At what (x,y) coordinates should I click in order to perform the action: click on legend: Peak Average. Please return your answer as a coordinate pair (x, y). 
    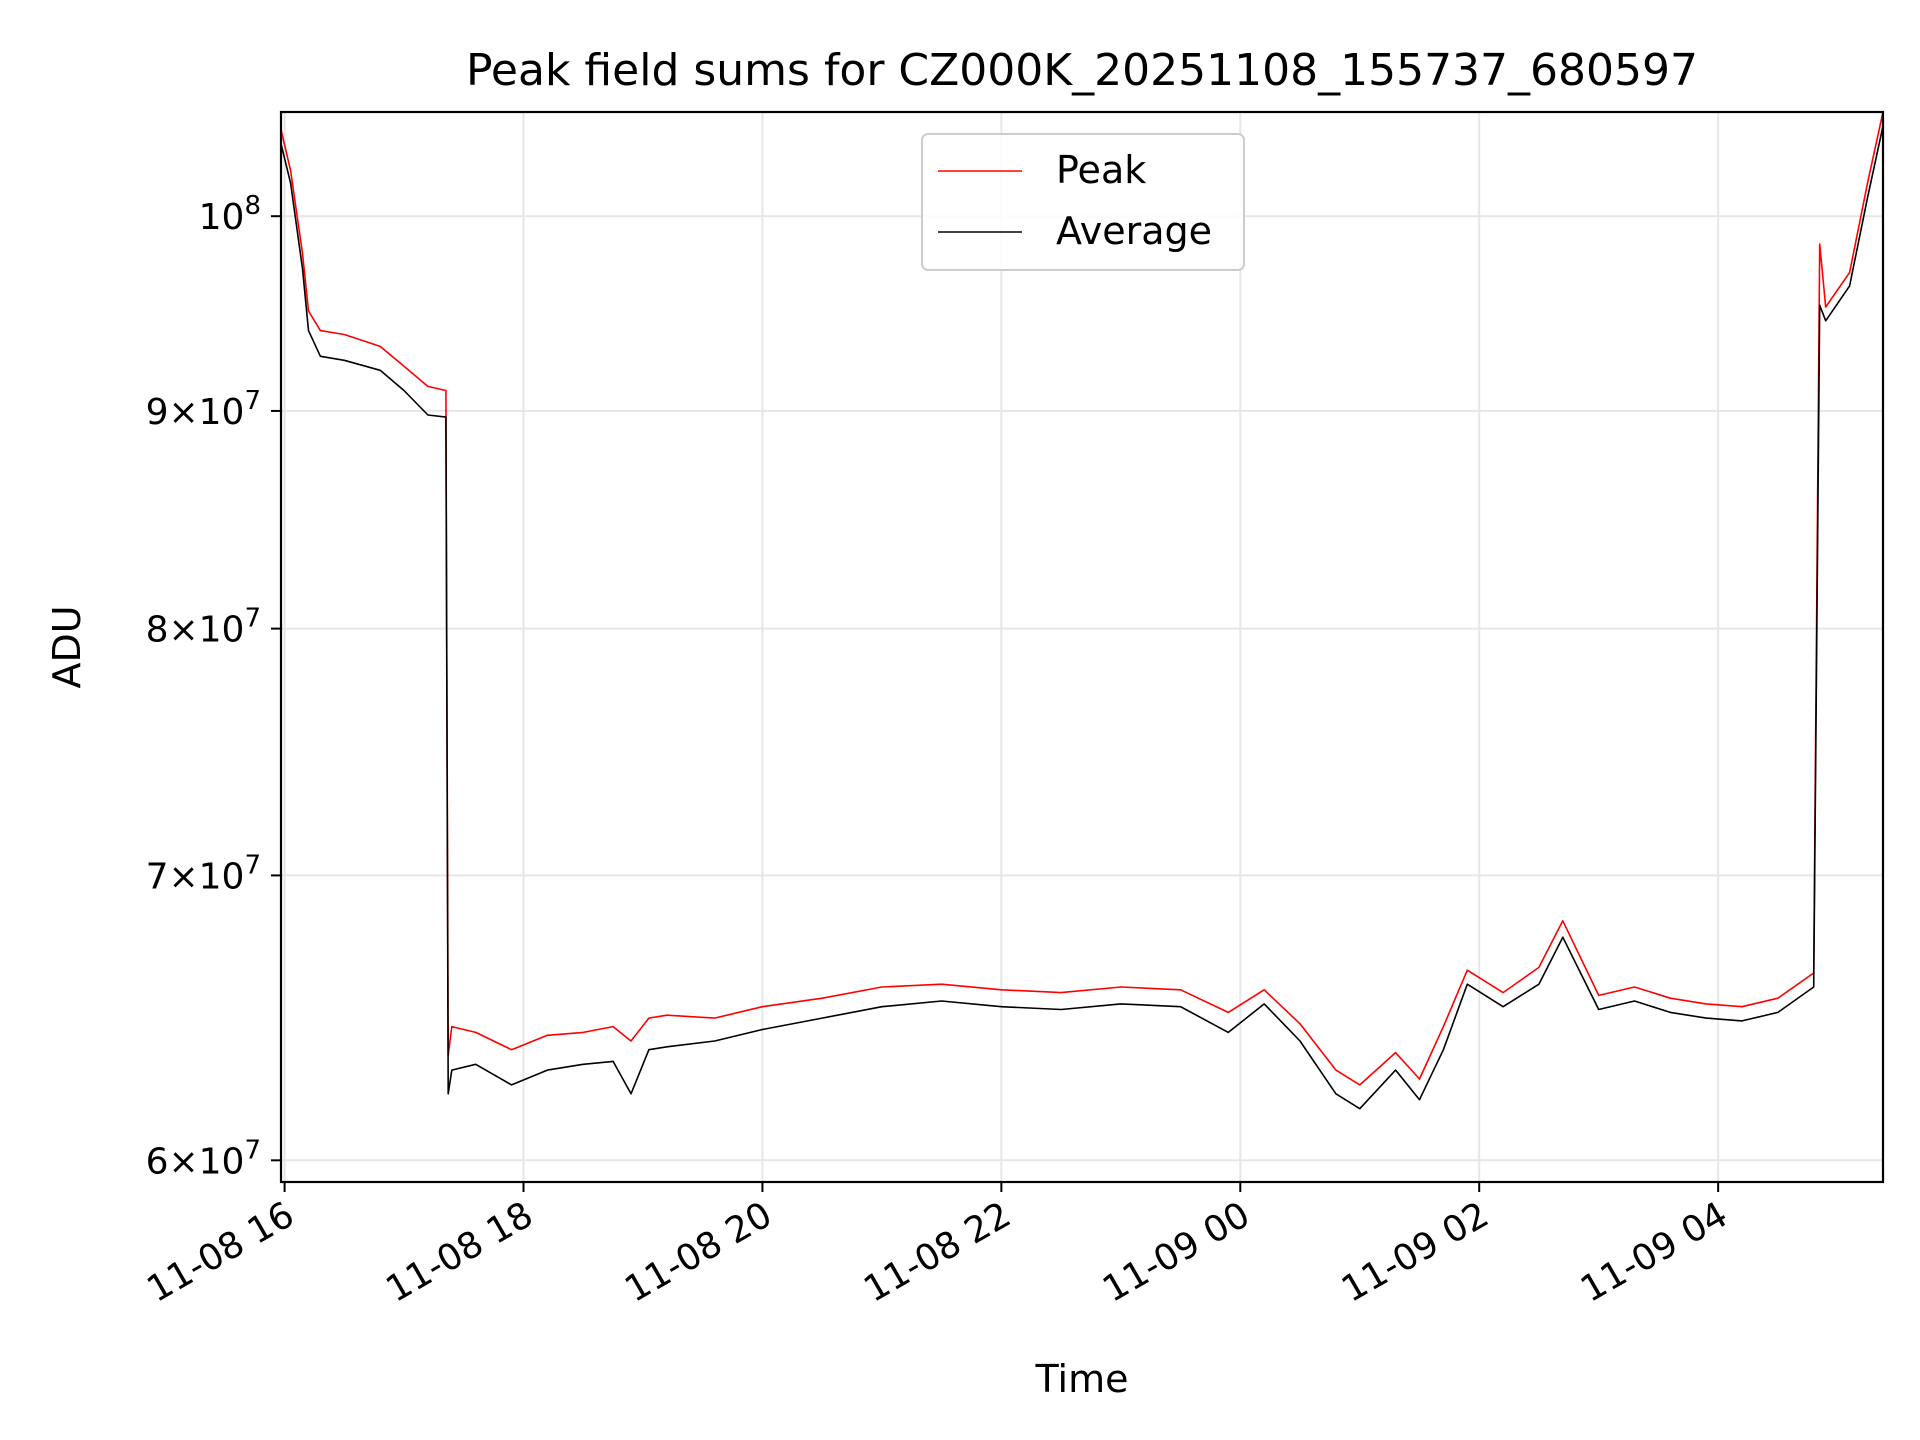
    Looking at the image, I should click on (1083, 202).